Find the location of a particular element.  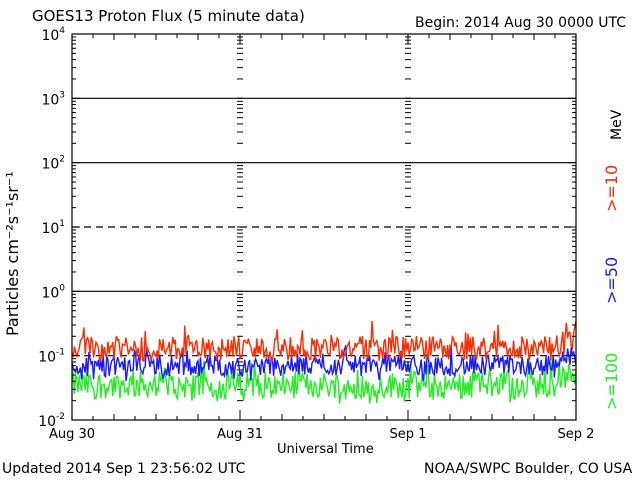

y-tick-label: 10³ is located at coordinates (53, 99).